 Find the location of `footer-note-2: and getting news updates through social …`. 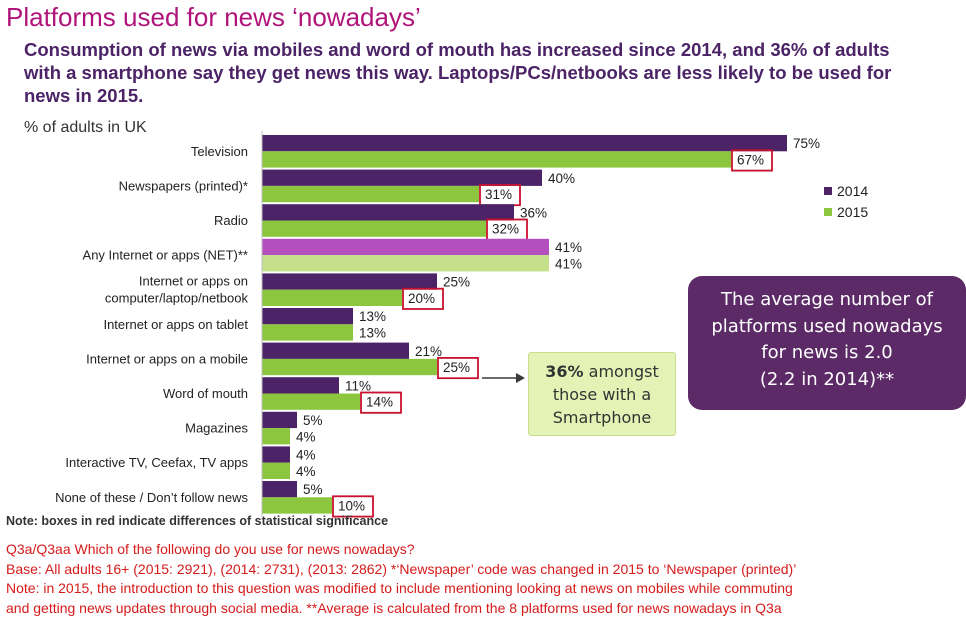

footer-note-2: and getting news updates through social … is located at coordinates (394, 607).